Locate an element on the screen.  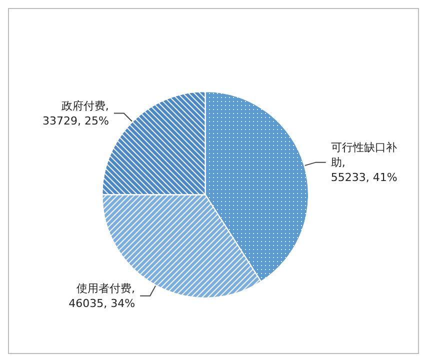
slice-label: 政府付费, 33729, 25% is located at coordinates (75, 113).